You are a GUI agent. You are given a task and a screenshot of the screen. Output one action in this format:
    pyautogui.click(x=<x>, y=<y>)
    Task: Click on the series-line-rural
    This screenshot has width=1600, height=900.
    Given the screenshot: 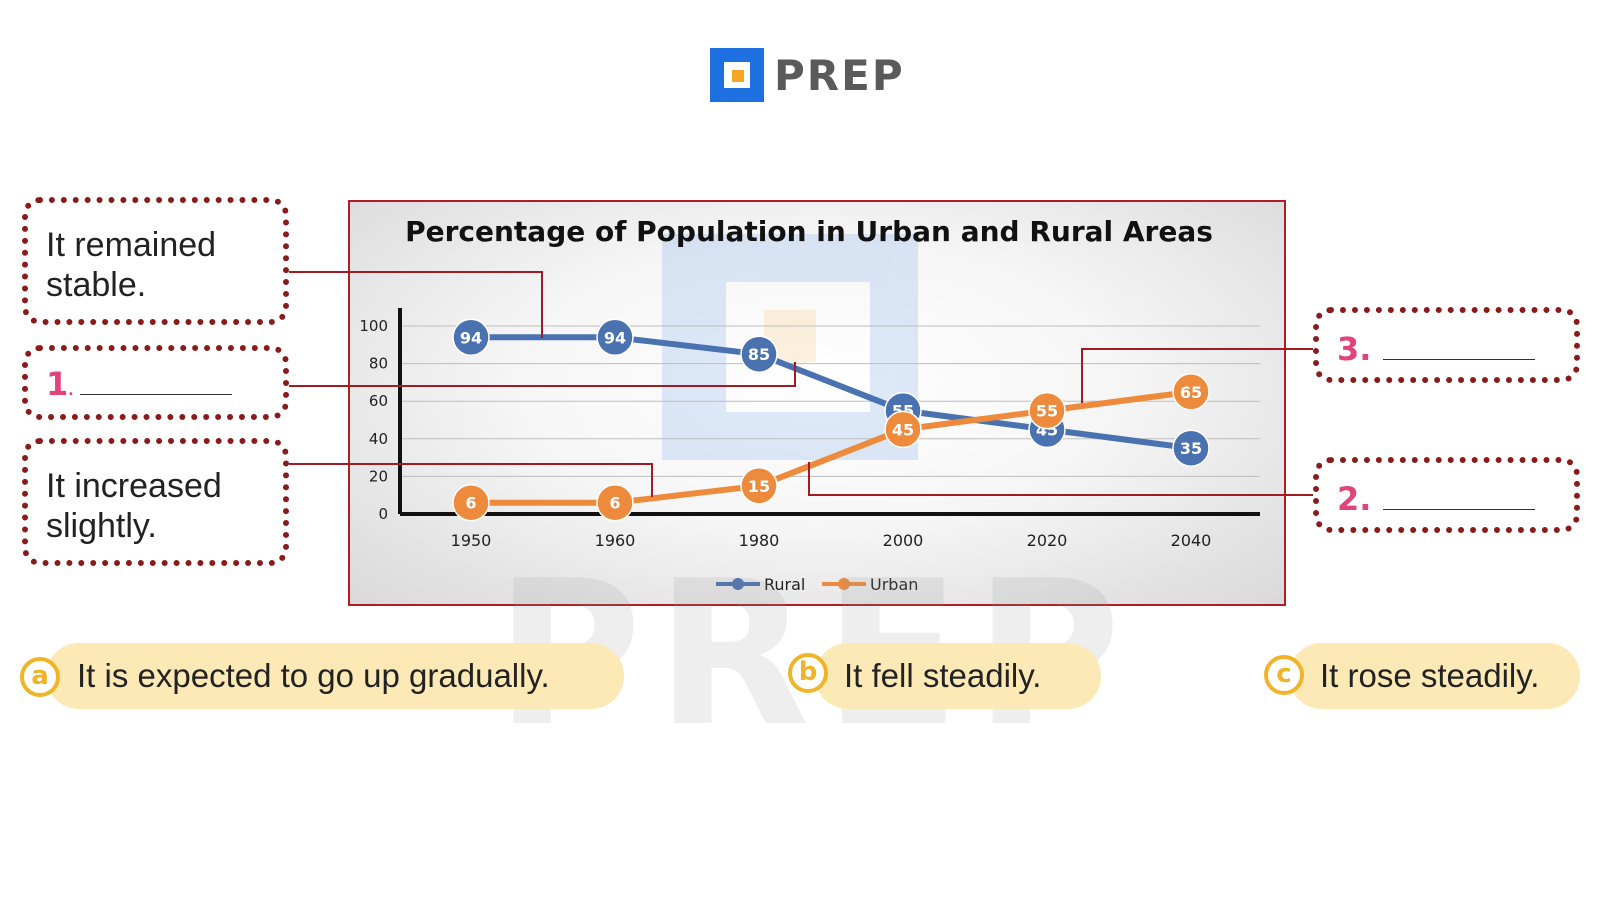 What is the action you would take?
    pyautogui.click(x=831, y=393)
    